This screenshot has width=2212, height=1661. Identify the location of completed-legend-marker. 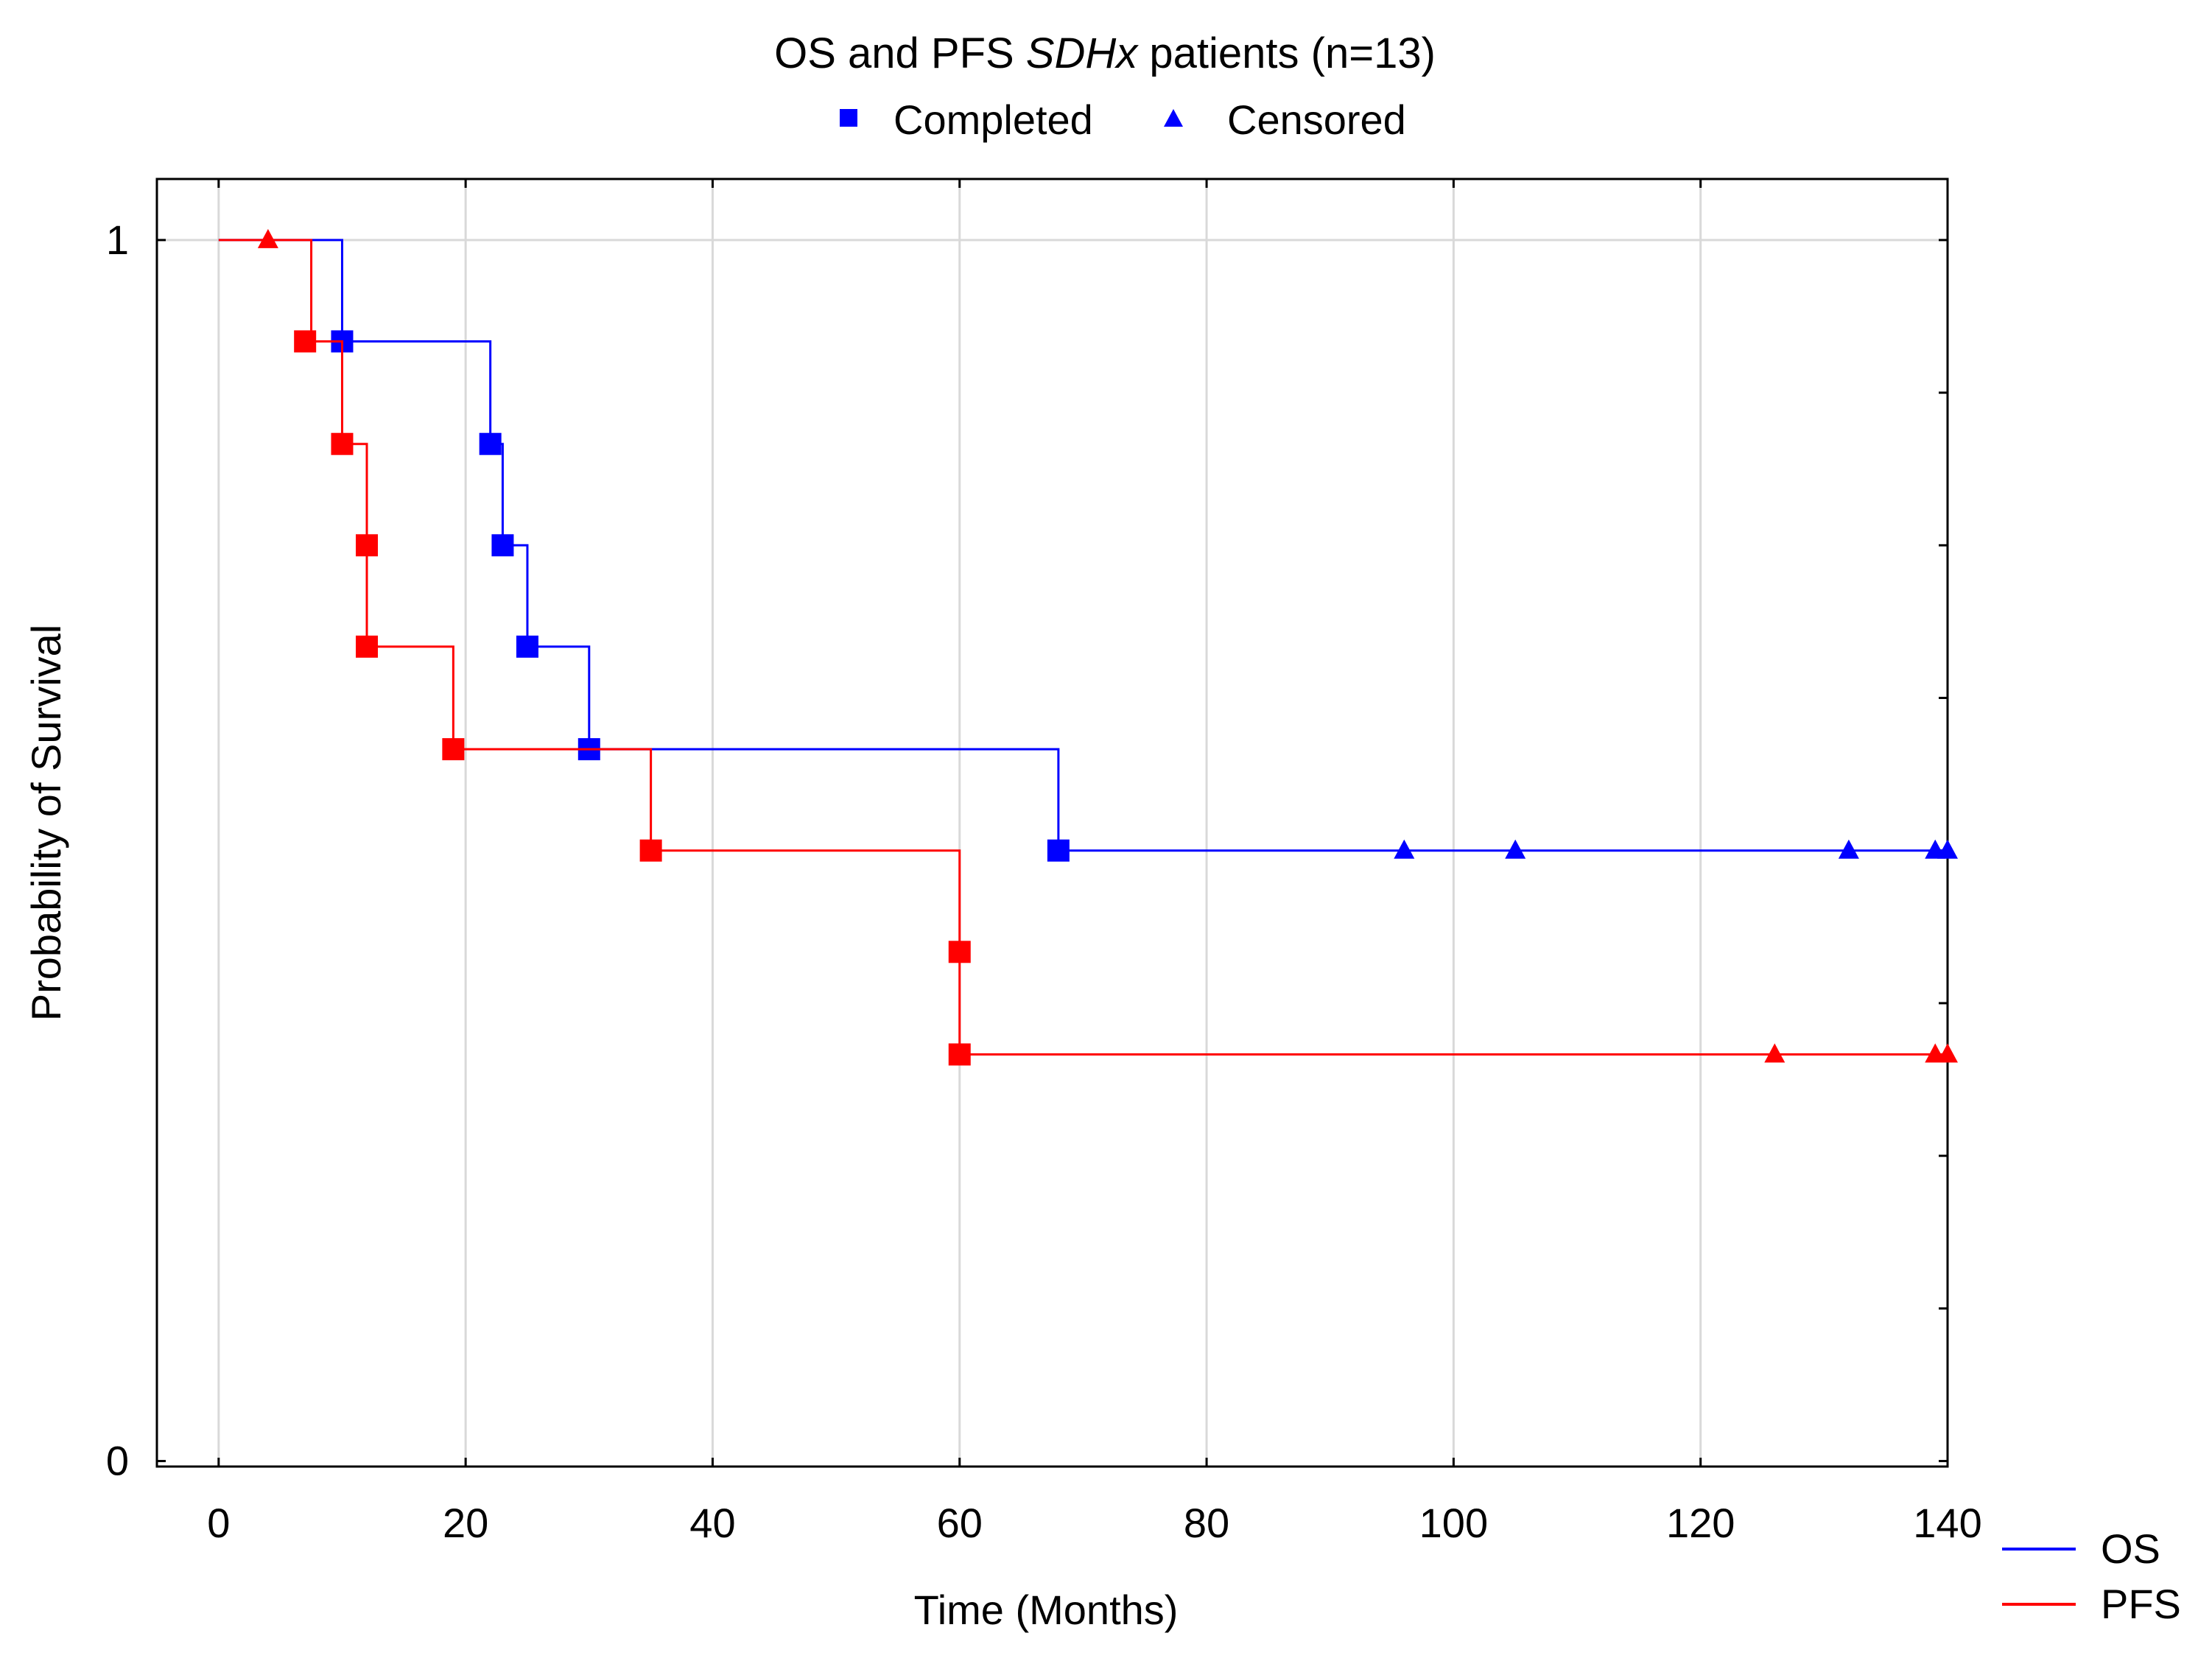
(848, 118).